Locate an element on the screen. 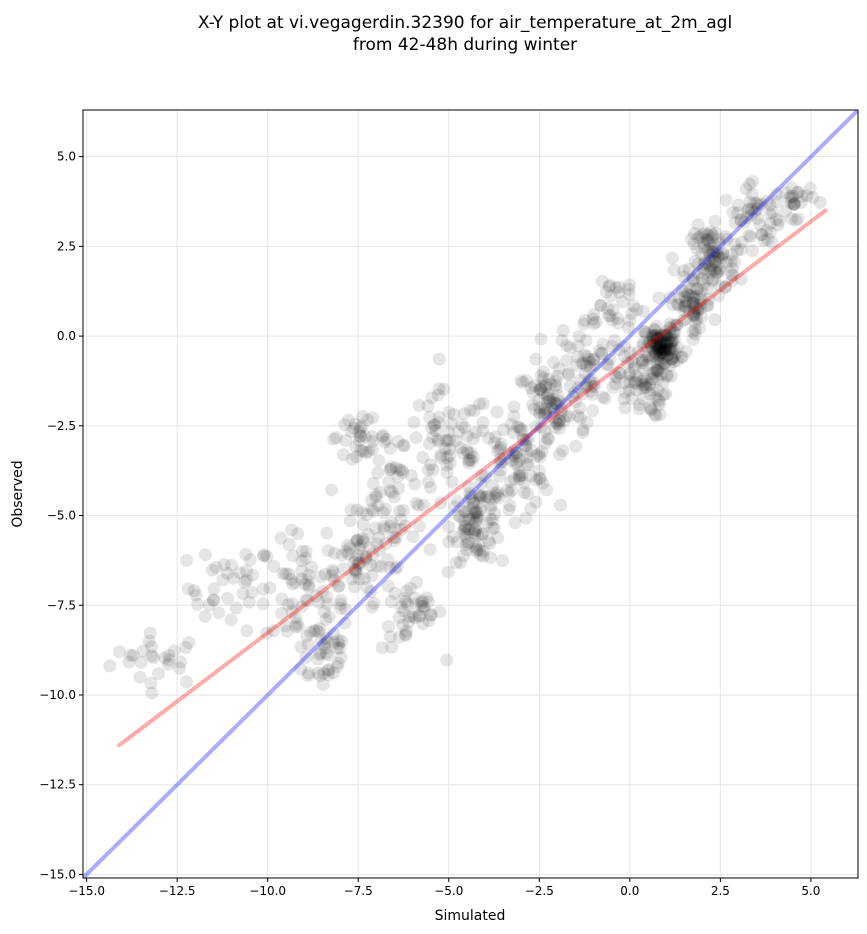  x-tick-label: −2.5 is located at coordinates (539, 891).